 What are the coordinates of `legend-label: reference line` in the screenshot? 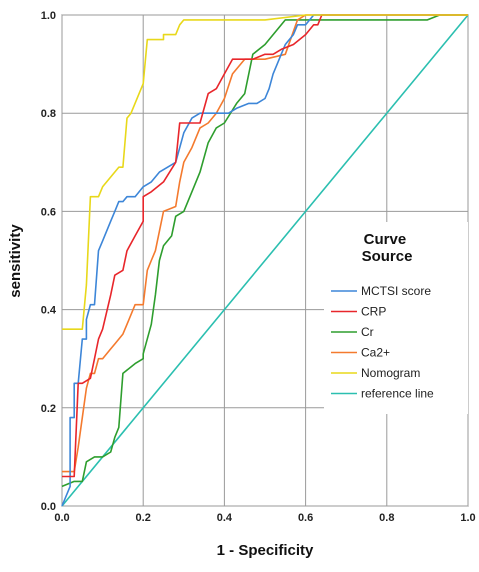 It's located at (397, 394).